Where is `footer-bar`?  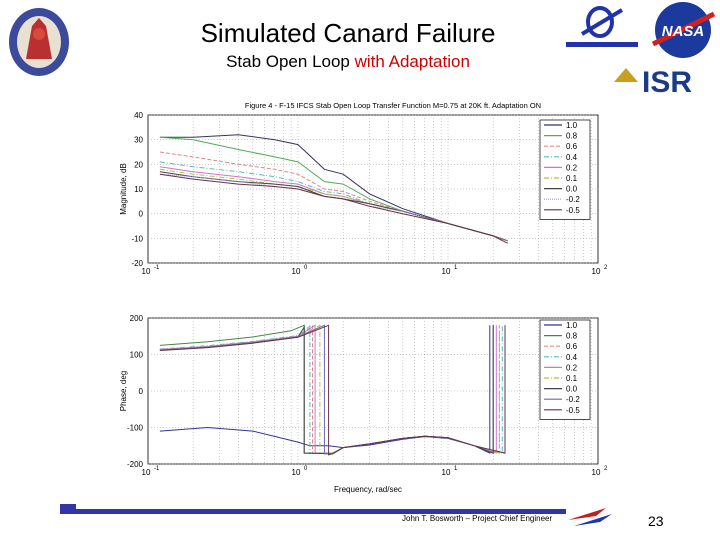 footer-bar is located at coordinates (313, 511).